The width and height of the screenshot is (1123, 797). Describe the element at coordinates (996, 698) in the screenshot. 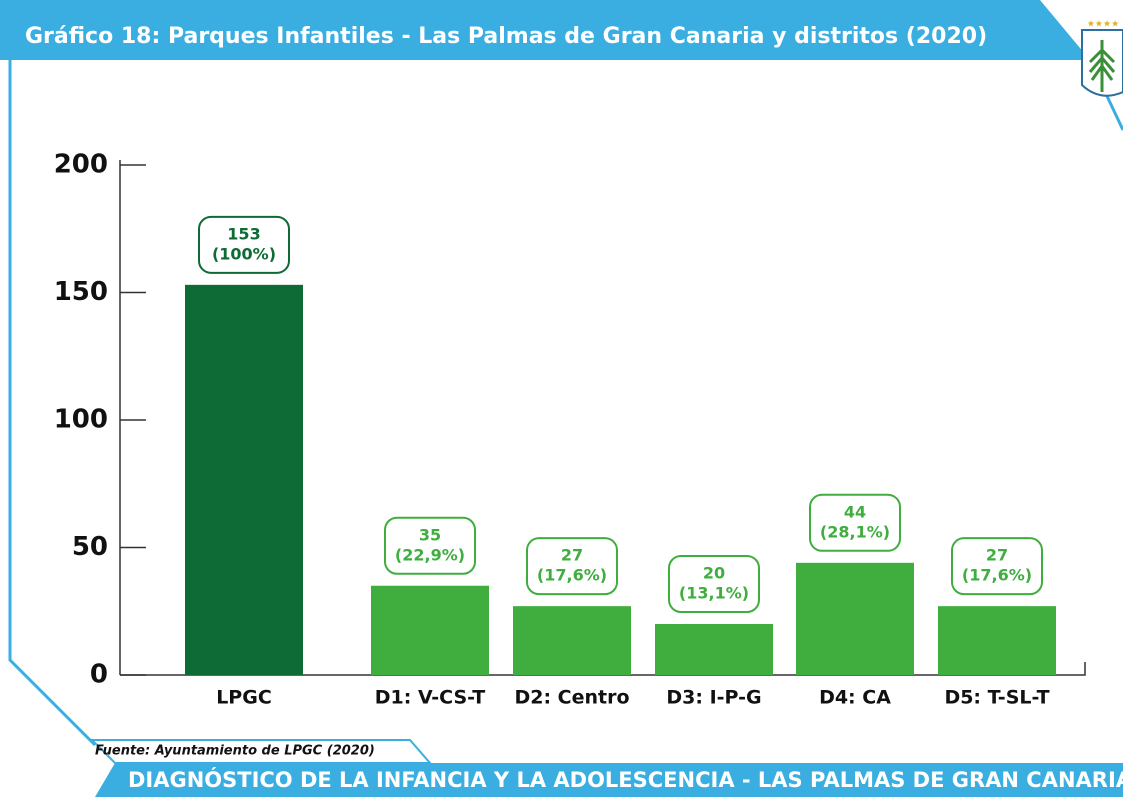

I see `x-tick-label: D5: T-SL-T` at that location.